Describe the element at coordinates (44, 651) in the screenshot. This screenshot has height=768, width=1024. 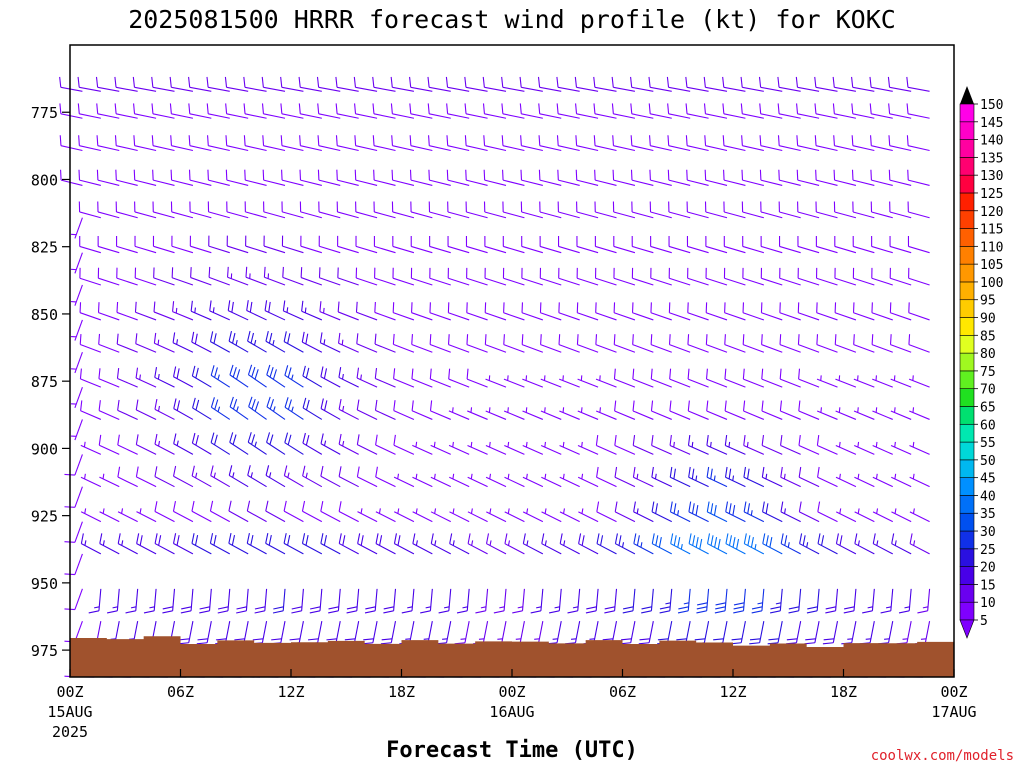
I see `y-tick-label: 975` at that location.